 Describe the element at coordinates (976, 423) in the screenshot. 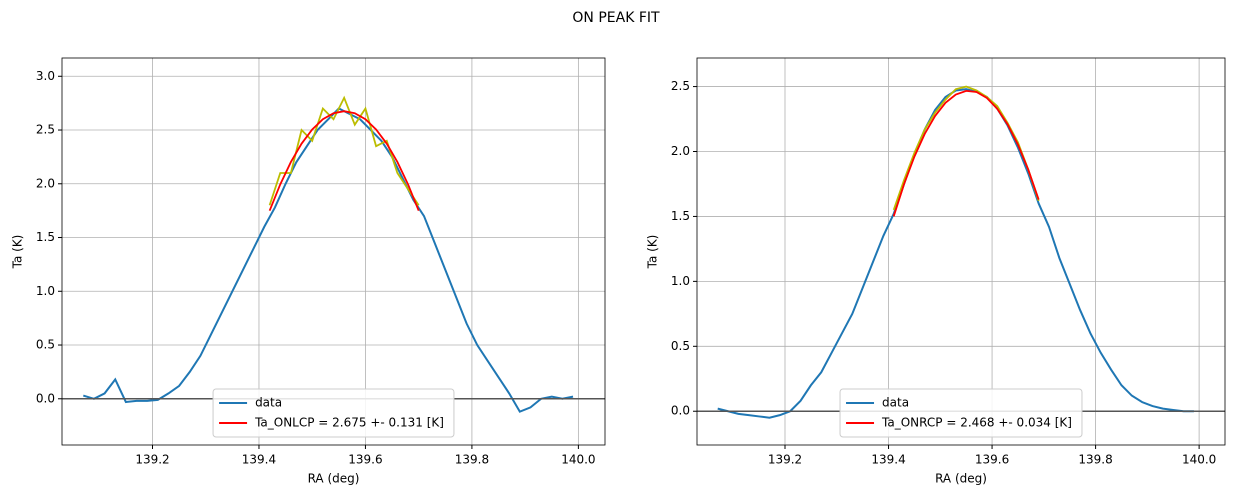

I see `legend-label: Ta_ONRCP = 2.468 +- 0.034 [K]` at that location.